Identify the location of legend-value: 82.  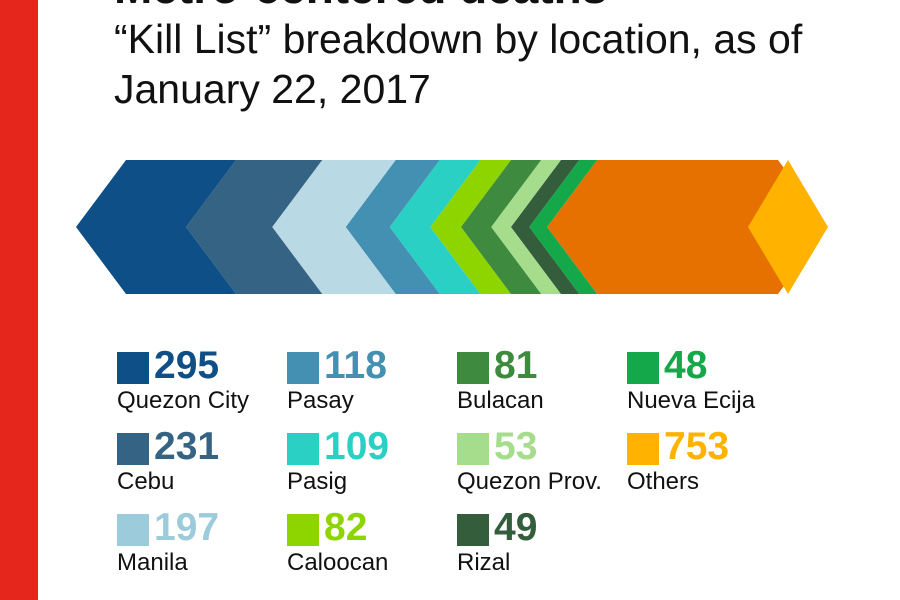
(346, 527).